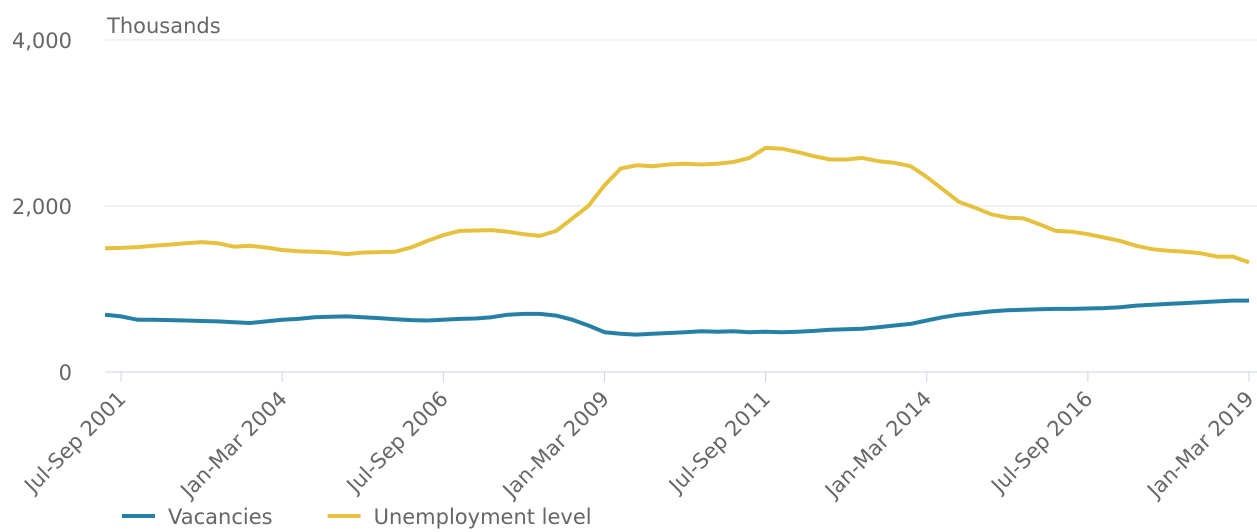 The height and width of the screenshot is (532, 1257). What do you see at coordinates (74, 443) in the screenshot?
I see `x-tick-label: Jul-Sep 2001` at bounding box center [74, 443].